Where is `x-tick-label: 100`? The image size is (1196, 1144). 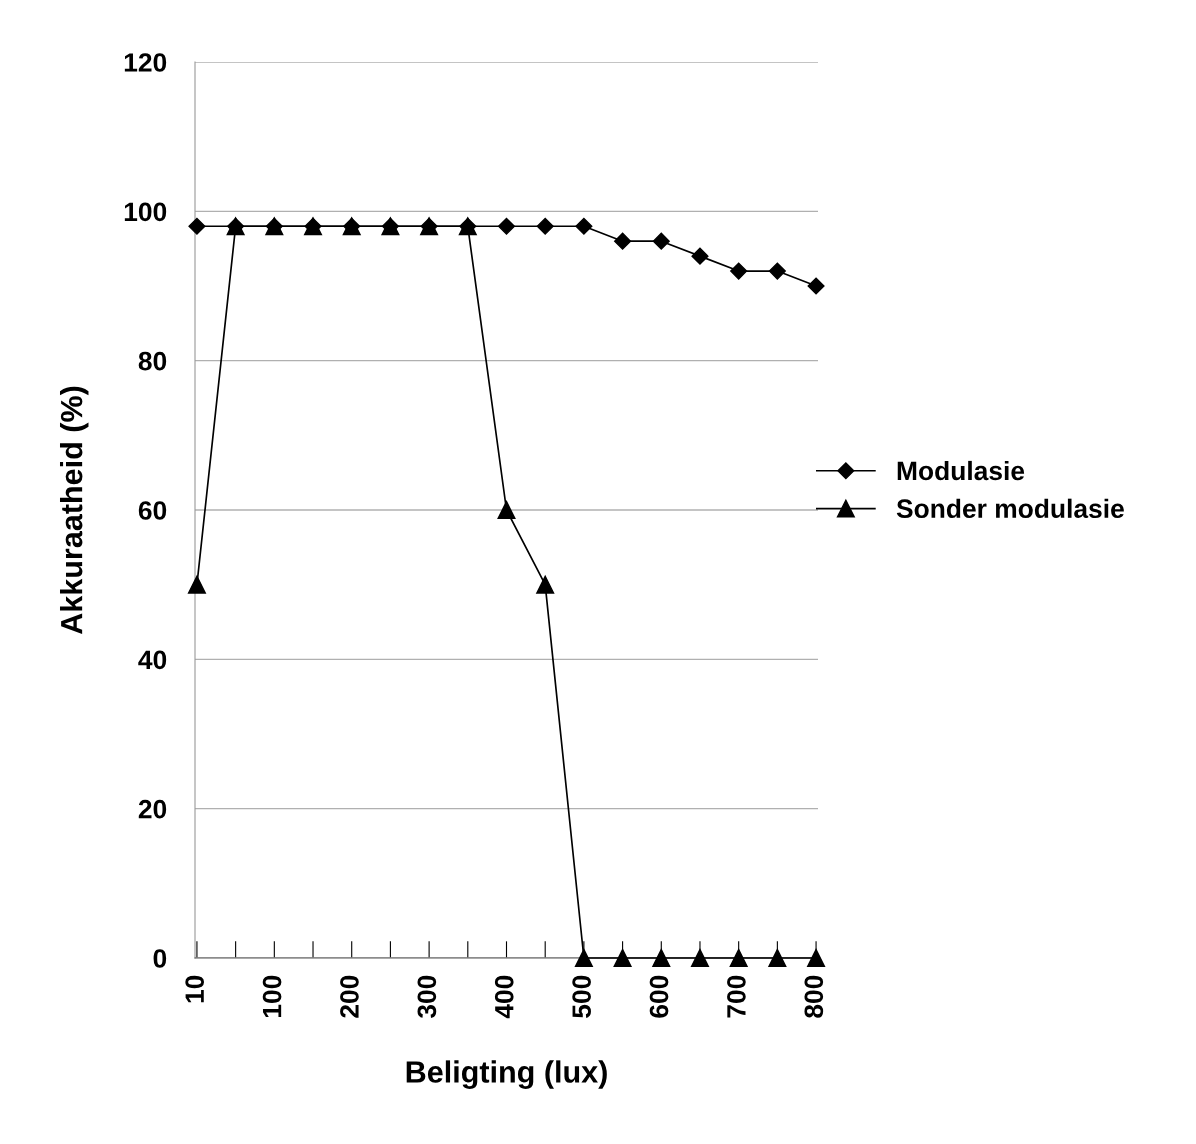 x-tick-label: 100 is located at coordinates (272, 996).